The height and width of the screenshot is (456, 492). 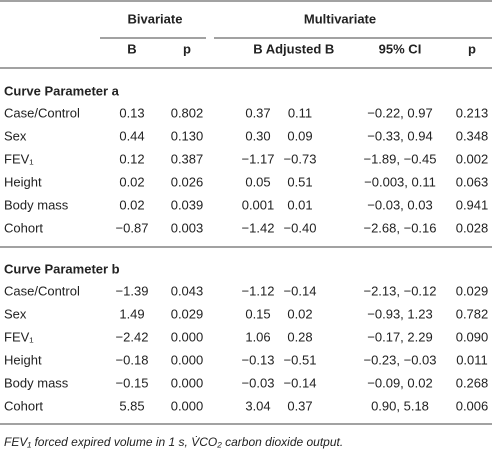 What do you see at coordinates (399, 112) in the screenshot?
I see `cell: −0.22, 0.97` at bounding box center [399, 112].